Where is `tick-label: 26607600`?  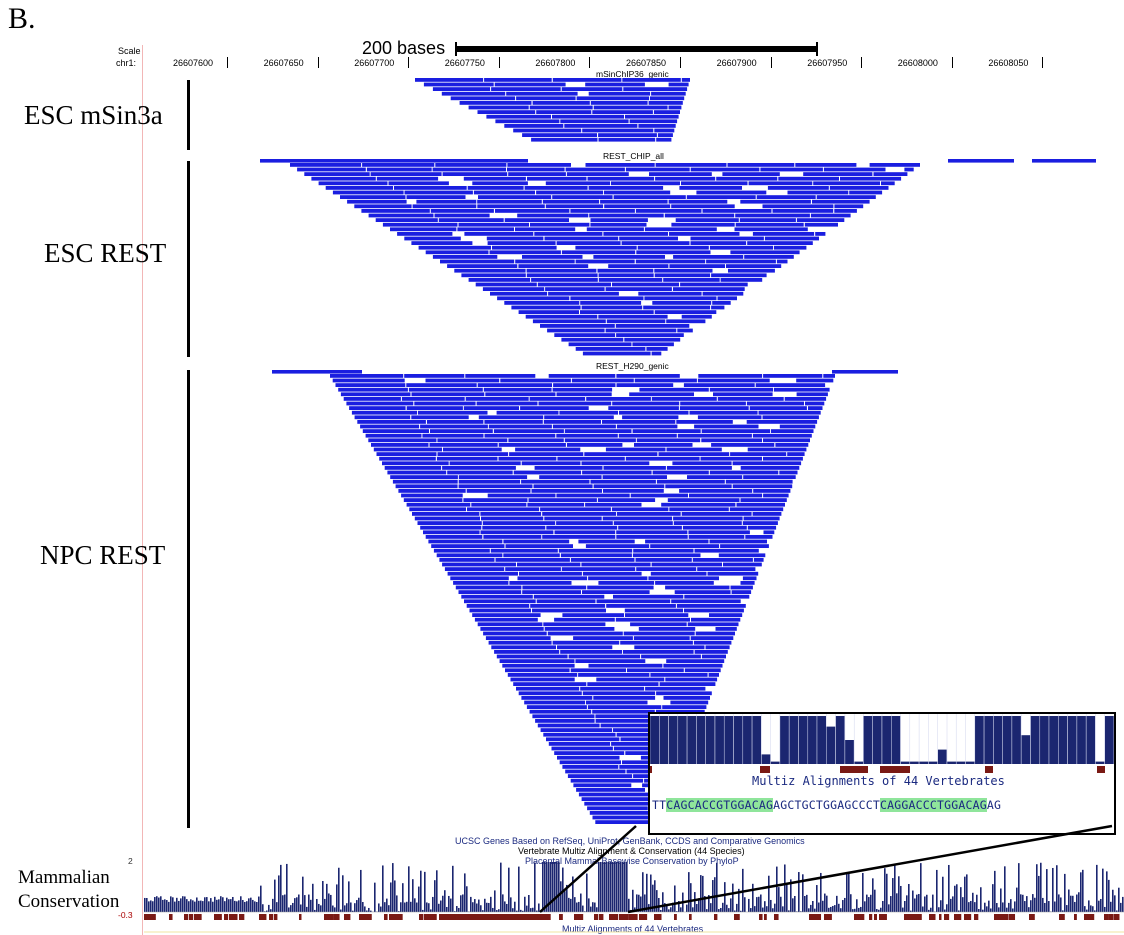
tick-label: 26607600 is located at coordinates (193, 63).